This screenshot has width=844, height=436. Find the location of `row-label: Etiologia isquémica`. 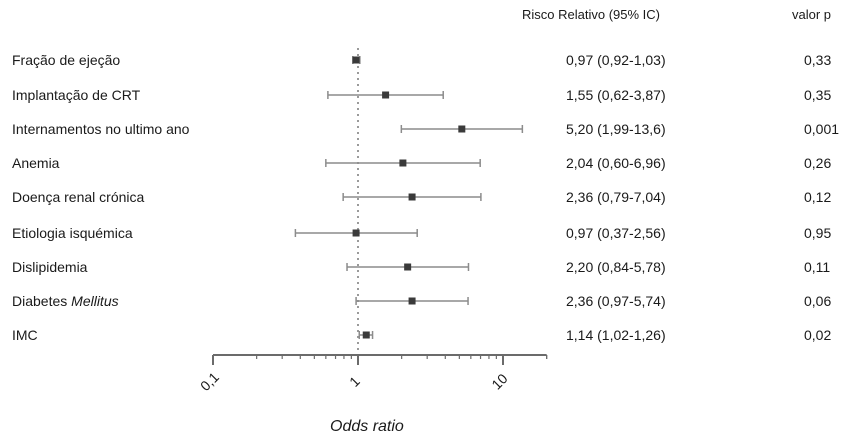

row-label: Etiologia isquémica is located at coordinates (72, 233).